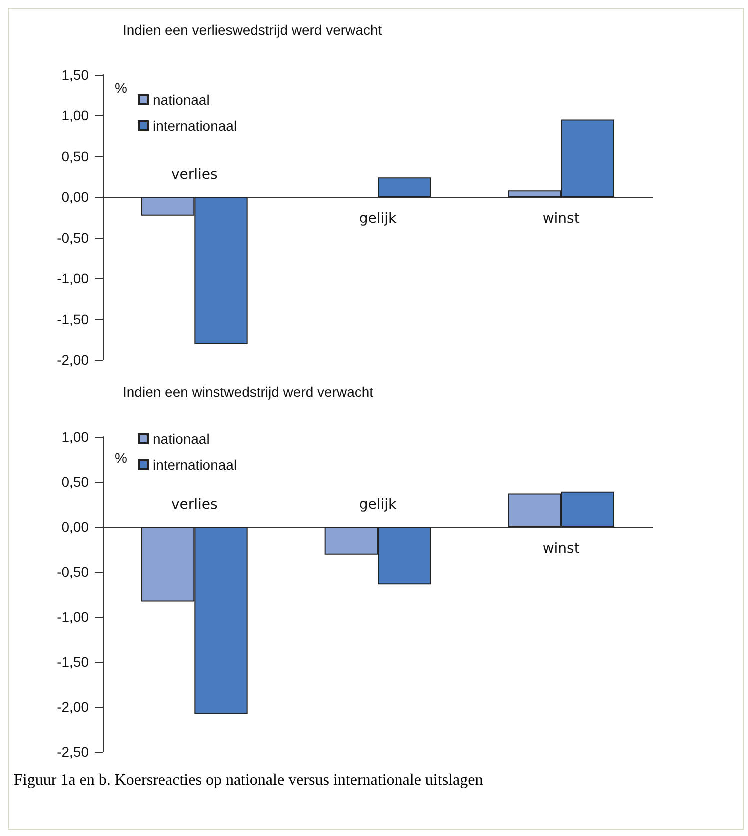  I want to click on bar, so click(405, 188).